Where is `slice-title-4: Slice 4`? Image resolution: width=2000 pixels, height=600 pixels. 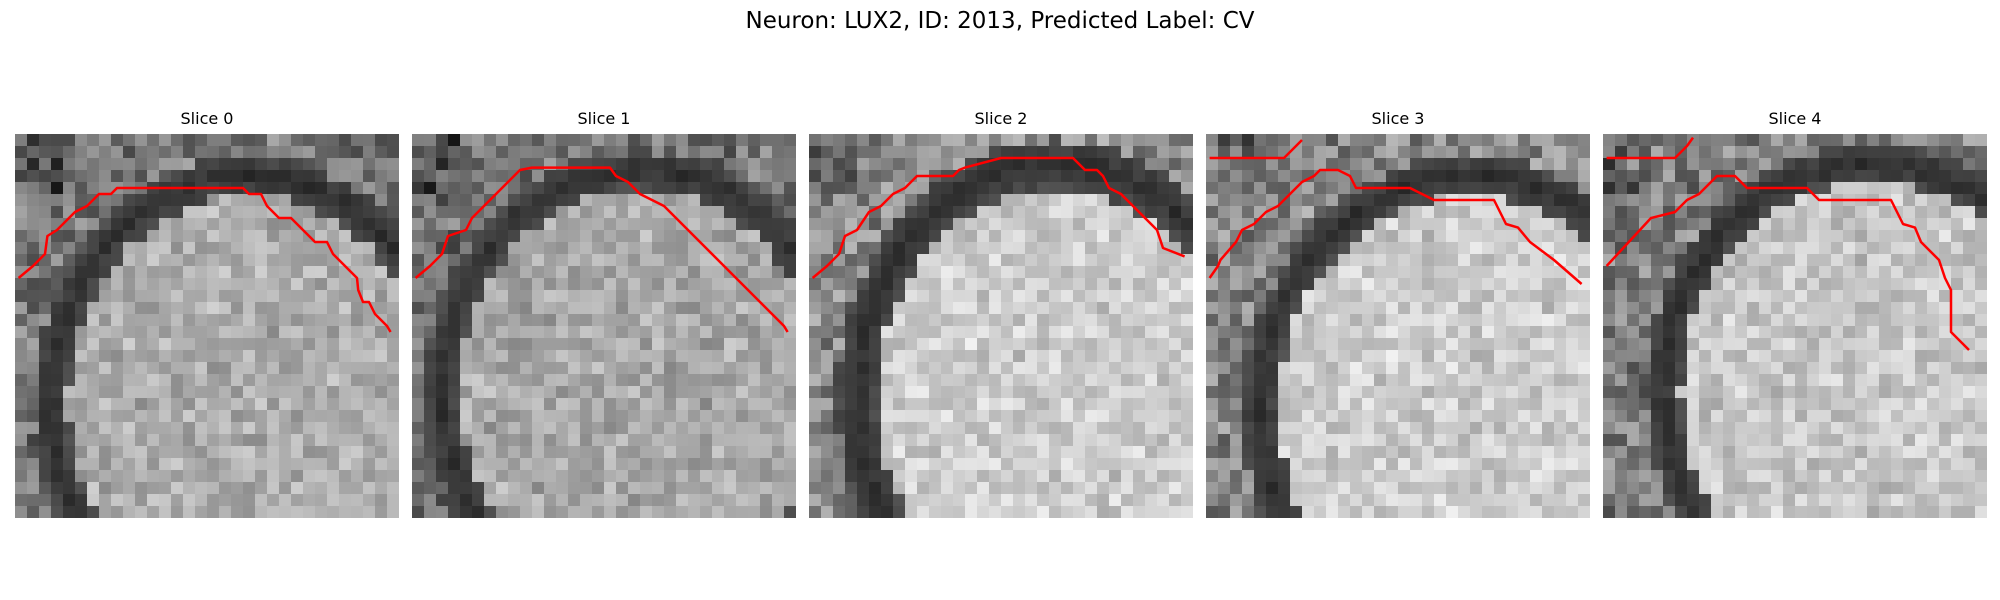 slice-title-4: Slice 4 is located at coordinates (1795, 118).